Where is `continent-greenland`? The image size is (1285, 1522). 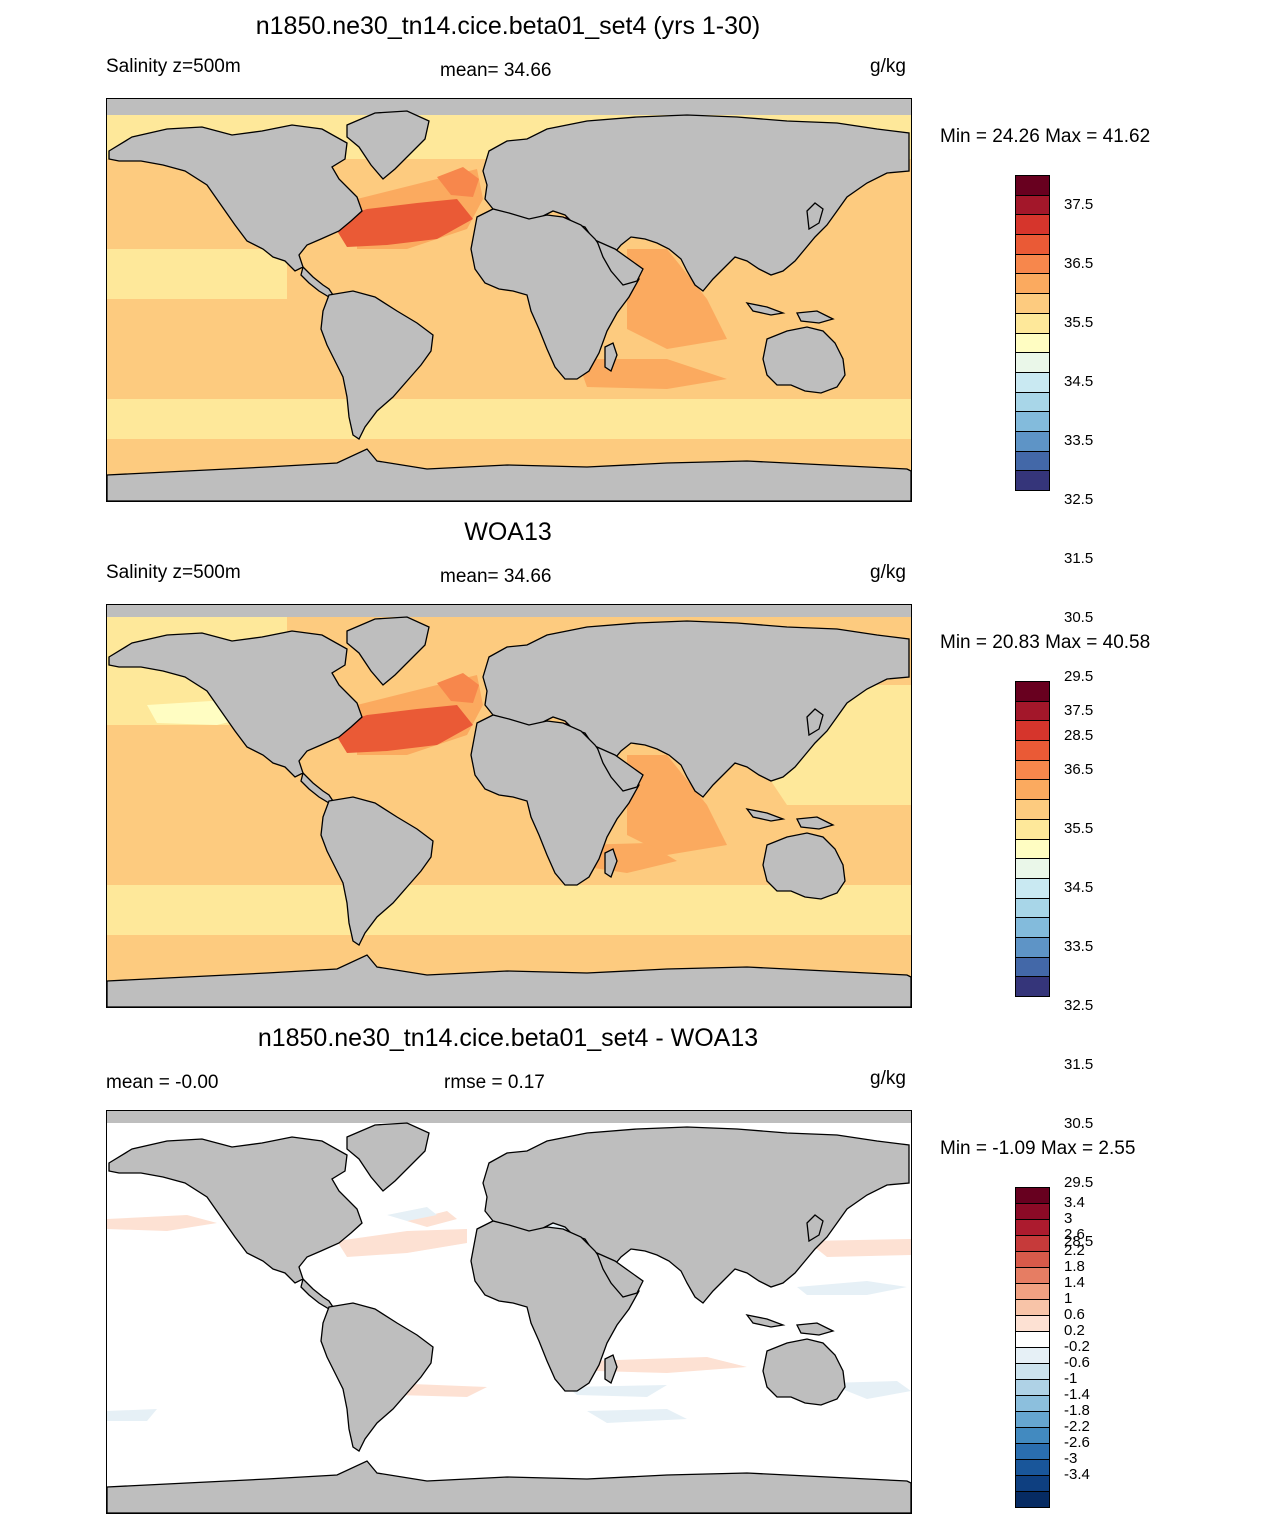
continent-greenland is located at coordinates (388, 651).